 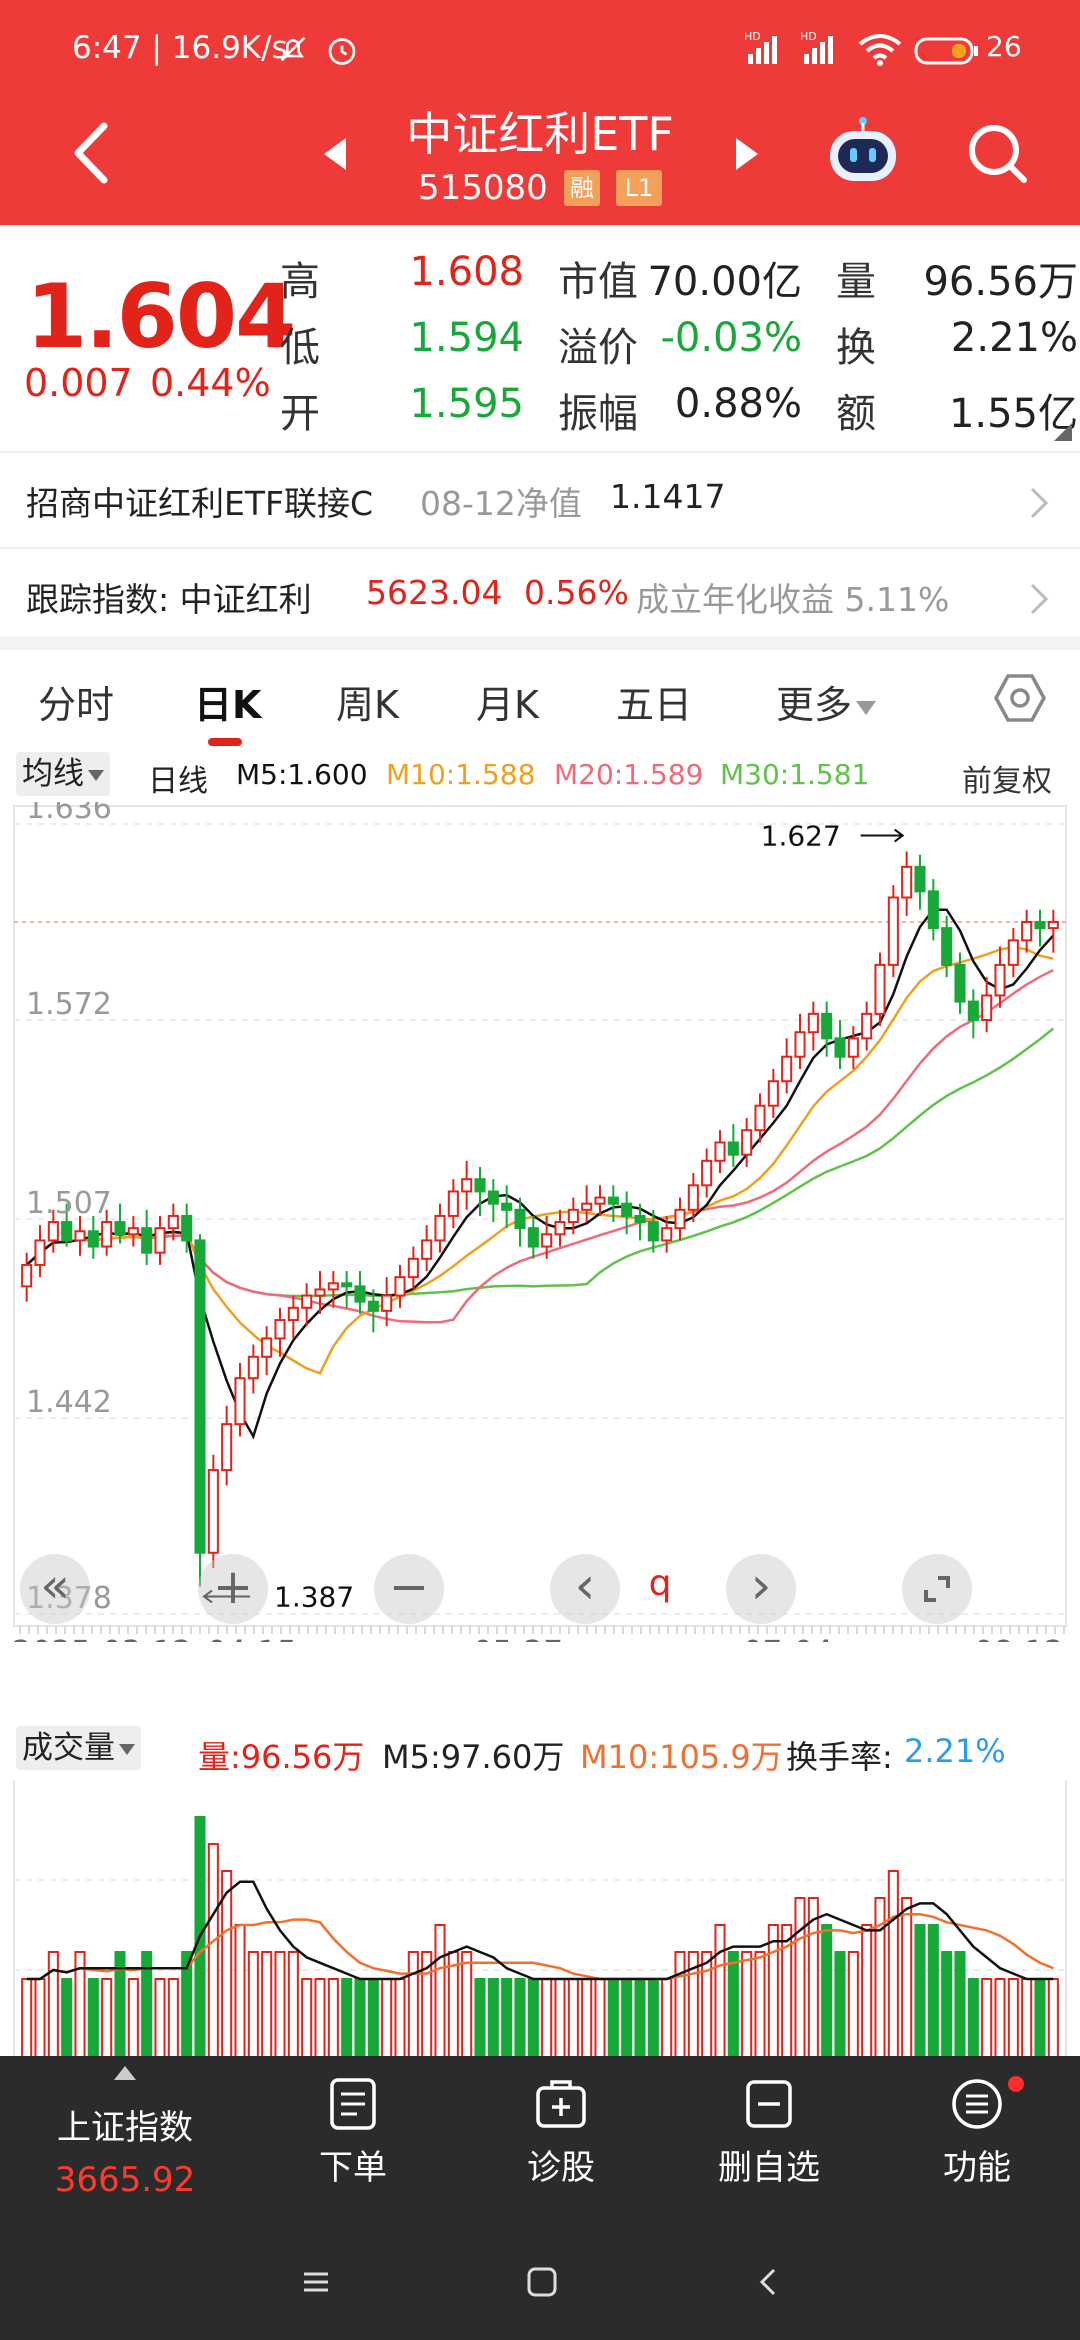 What do you see at coordinates (576, 592) in the screenshot?
I see `tracking-pct: 0.56%` at bounding box center [576, 592].